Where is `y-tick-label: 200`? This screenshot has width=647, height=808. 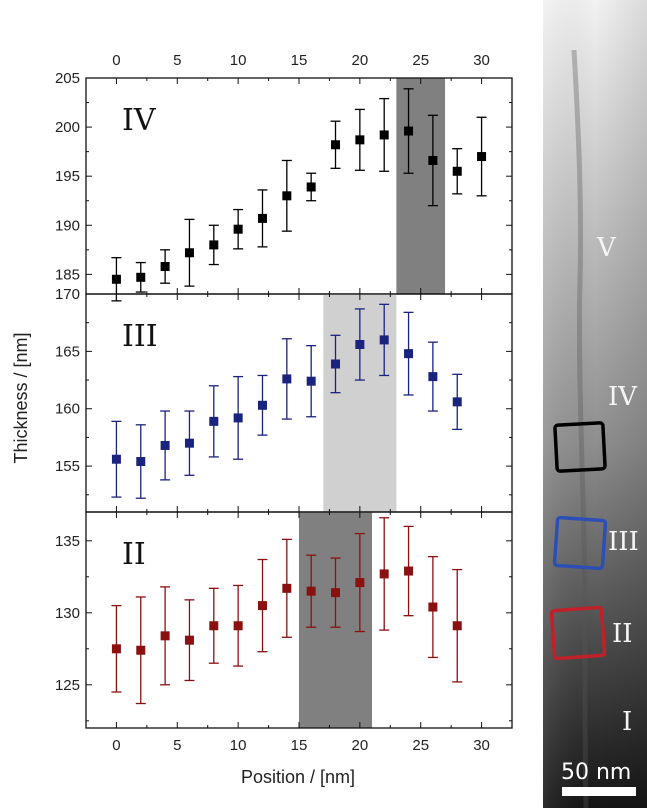
y-tick-label: 200 is located at coordinates (67, 127).